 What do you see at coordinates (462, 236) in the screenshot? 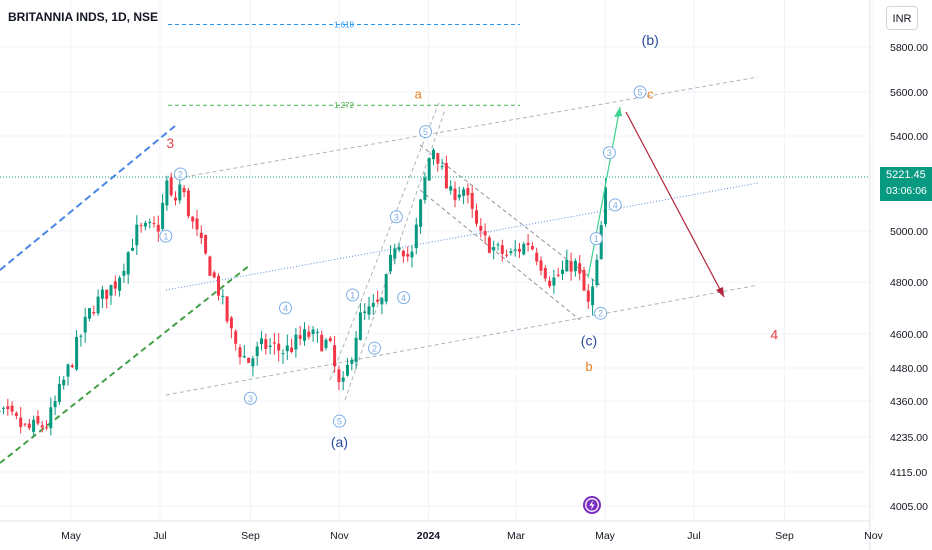
I see `channel-mid-line` at bounding box center [462, 236].